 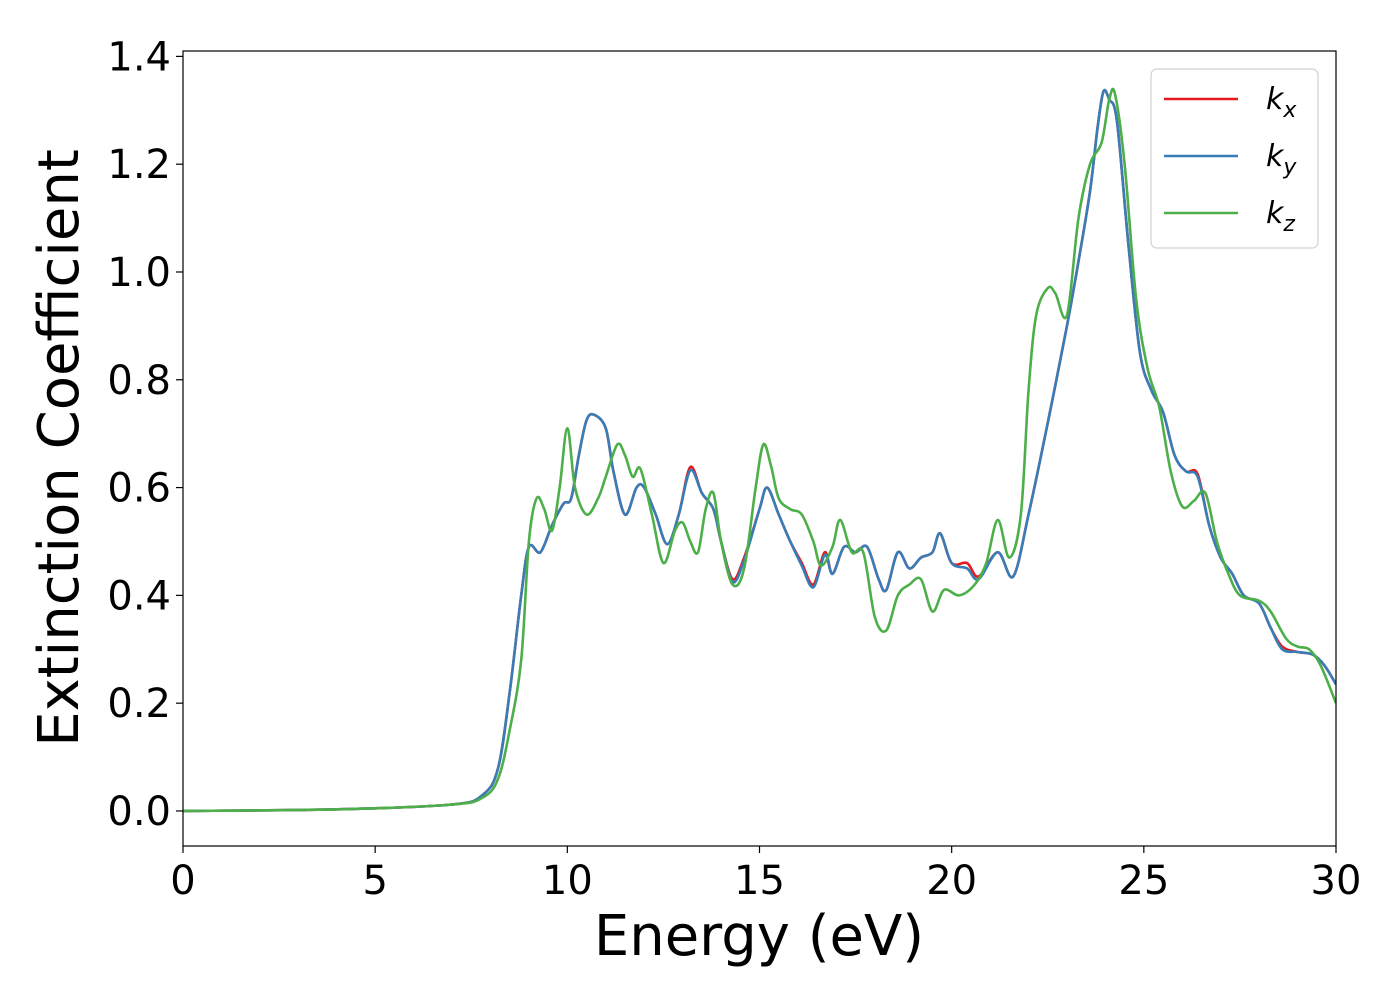 I want to click on x-tick-label: 25, so click(x=1143, y=881).